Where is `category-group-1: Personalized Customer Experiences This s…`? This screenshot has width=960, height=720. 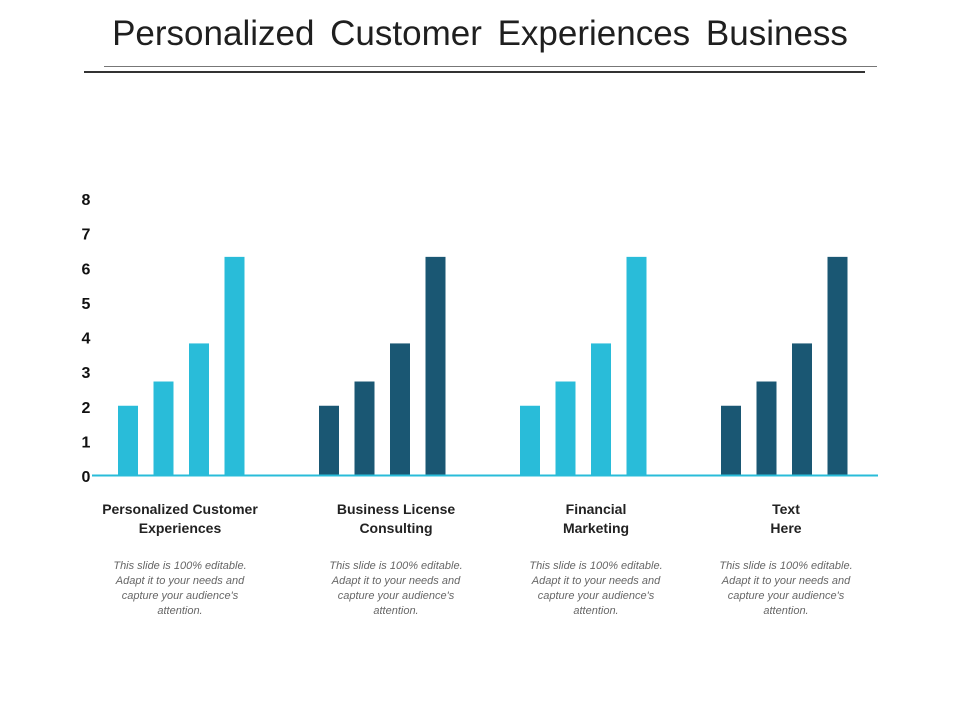
category-group-1: Personalized Customer Experiences This s… is located at coordinates (180, 559).